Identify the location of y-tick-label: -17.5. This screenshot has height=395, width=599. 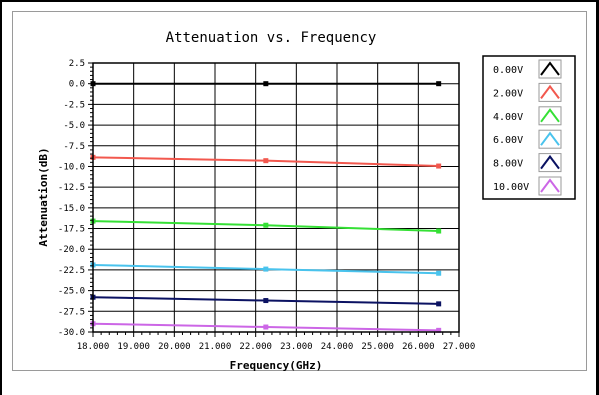
(71, 230).